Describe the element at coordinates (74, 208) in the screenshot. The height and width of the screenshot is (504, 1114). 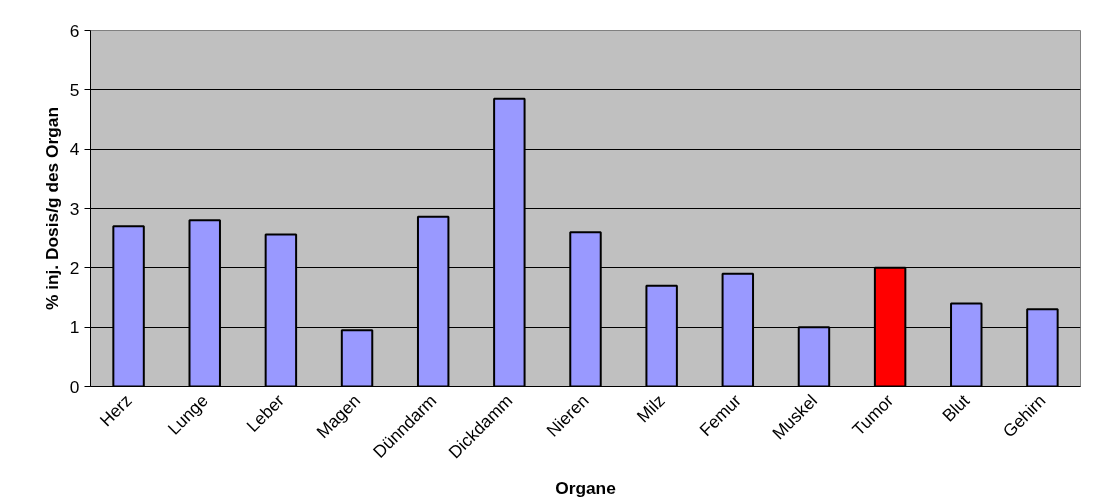
I see `y-tick-label: 3` at that location.